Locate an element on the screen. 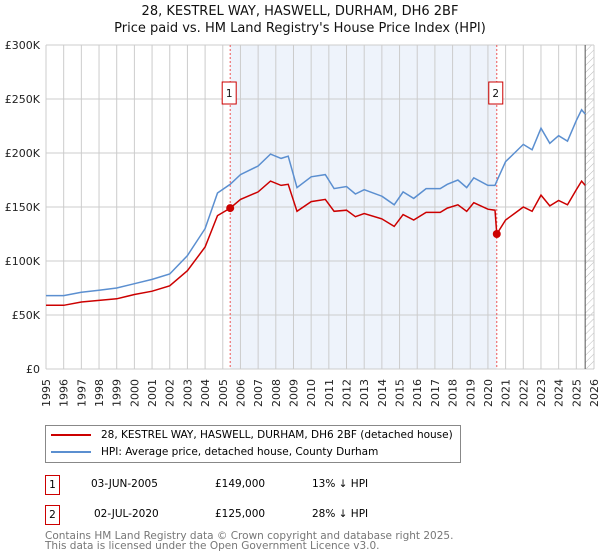 This screenshot has height=560, width=600. y-tick-label: £50K is located at coordinates (26, 315).